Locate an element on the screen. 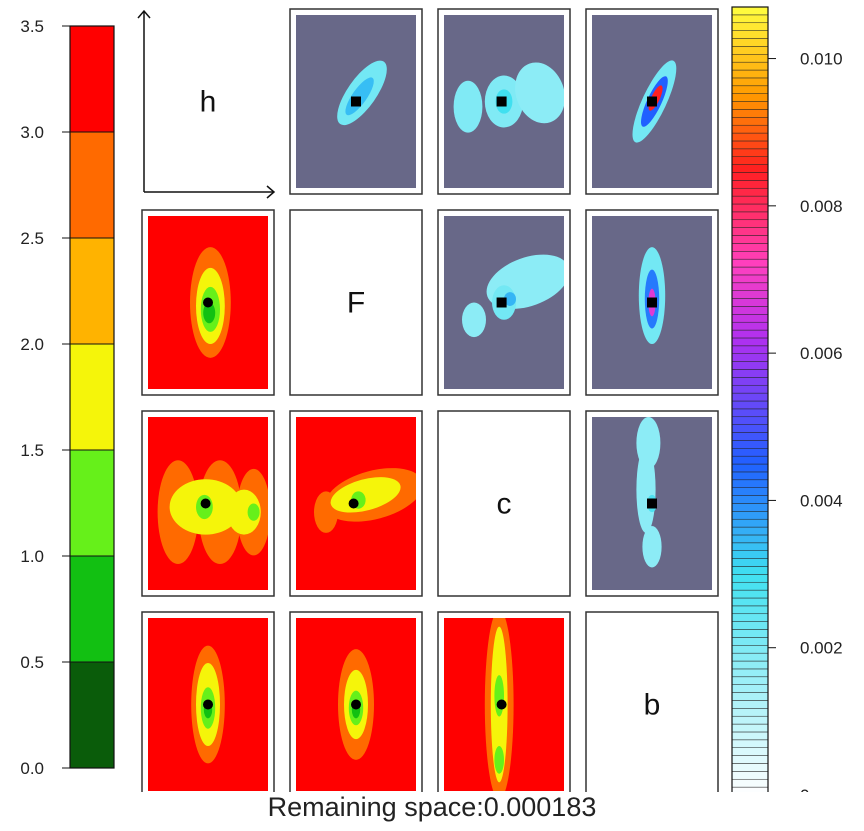  left-tick-label: 3.5 is located at coordinates (32, 26).